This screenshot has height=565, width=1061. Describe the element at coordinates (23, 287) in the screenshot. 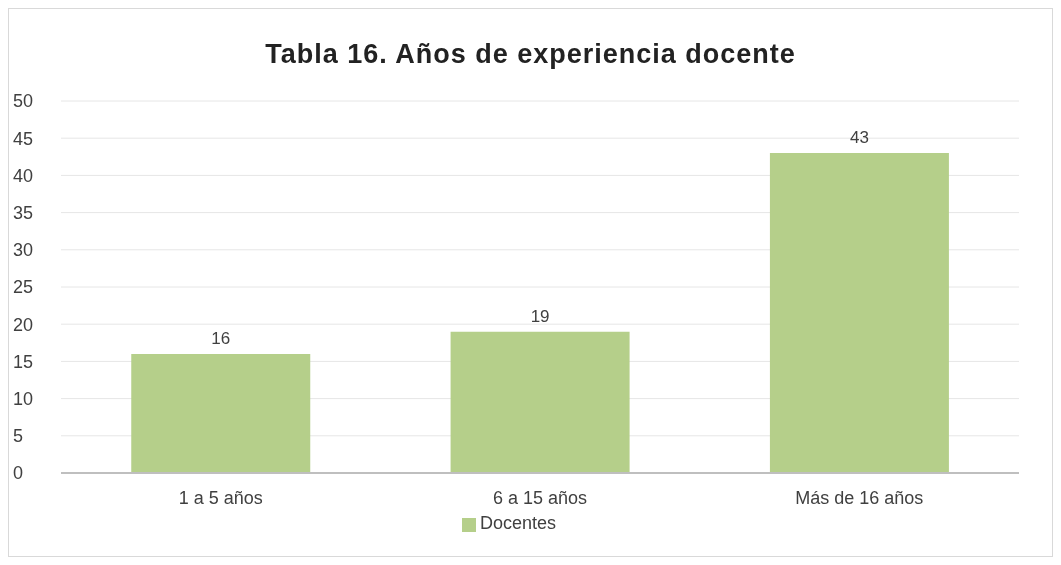

I see `y-tick-label: 25` at that location.